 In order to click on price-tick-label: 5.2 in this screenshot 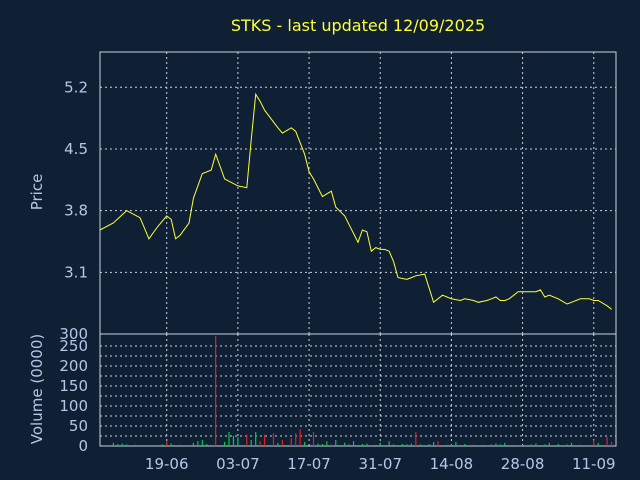, I will do `click(76, 87)`.